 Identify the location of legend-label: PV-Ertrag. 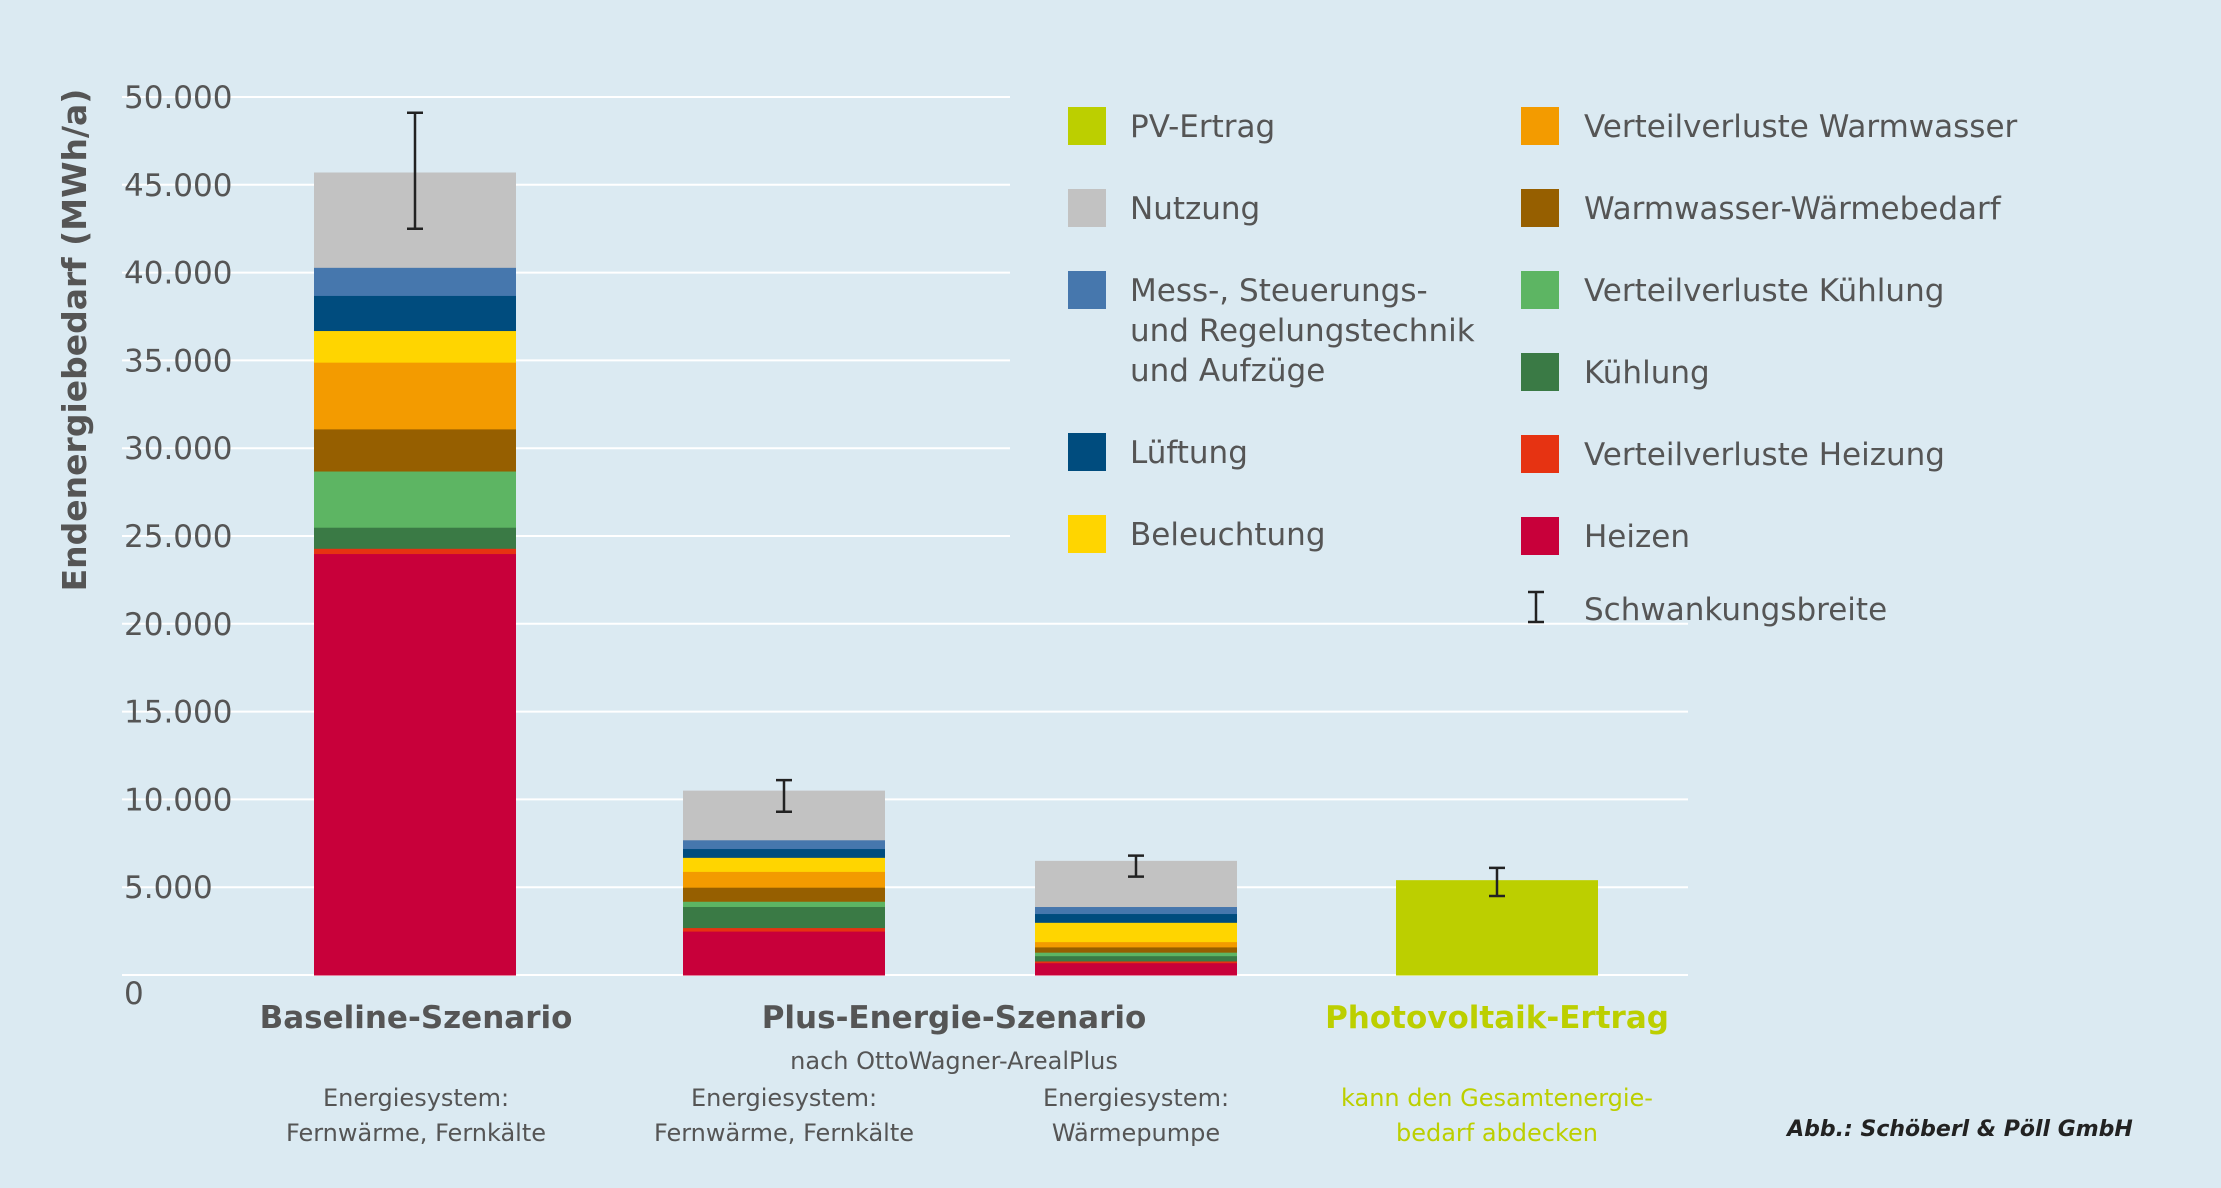
(1202, 127).